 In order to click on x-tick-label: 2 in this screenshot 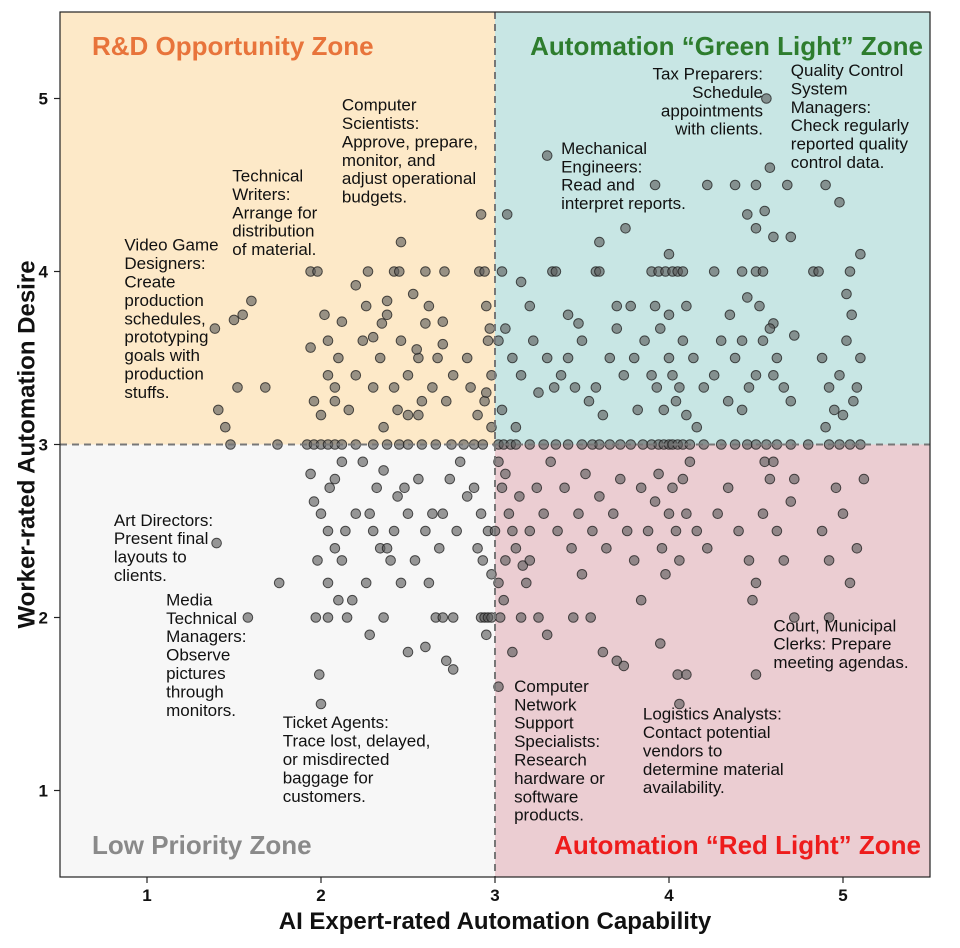, I will do `click(320, 895)`.